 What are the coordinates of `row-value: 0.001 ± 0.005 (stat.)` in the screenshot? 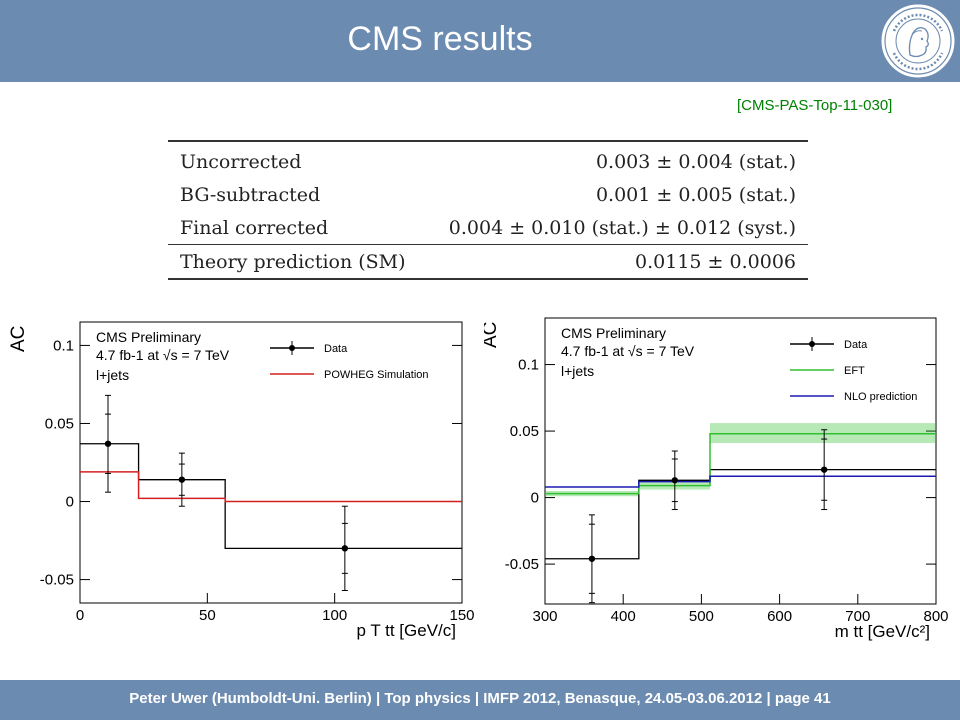 It's located at (695, 194).